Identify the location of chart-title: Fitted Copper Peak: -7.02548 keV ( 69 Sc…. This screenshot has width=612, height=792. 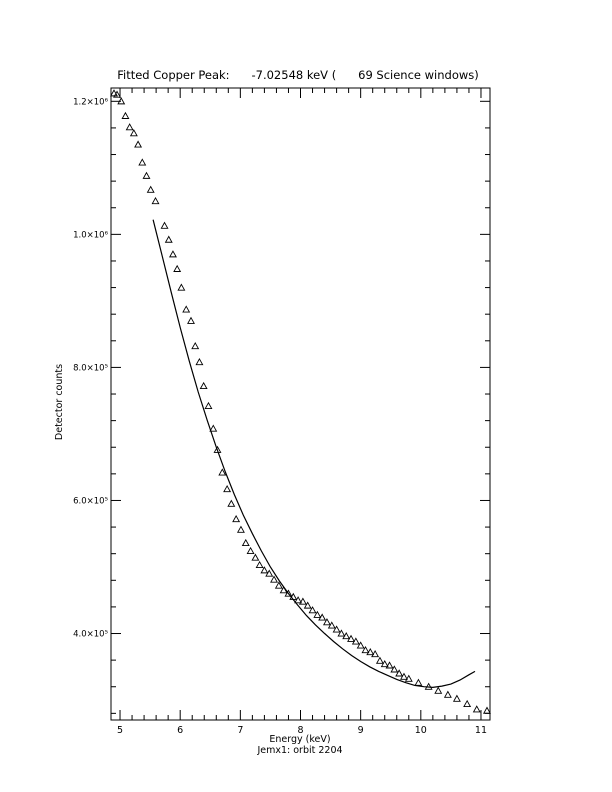
(298, 75).